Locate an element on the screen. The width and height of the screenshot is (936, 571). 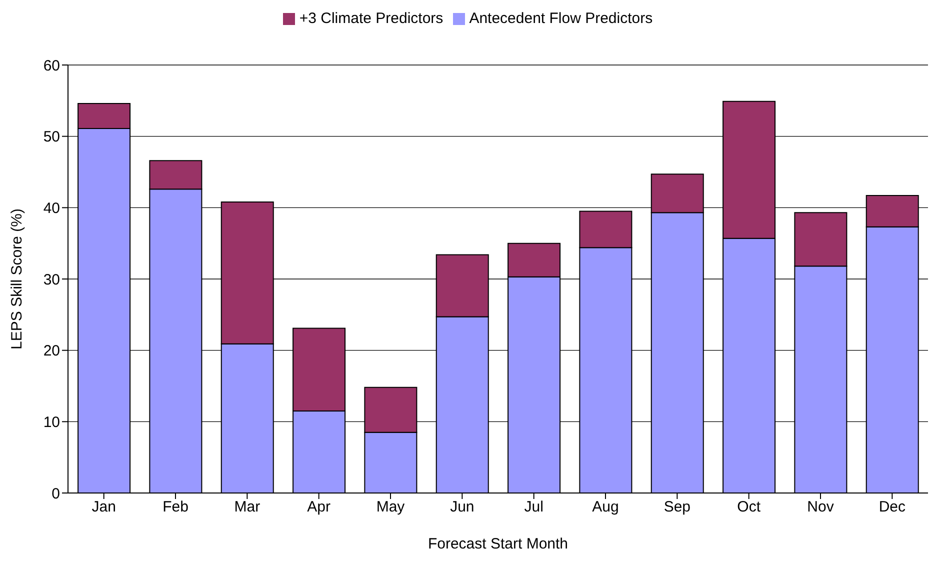
y-tick-label: 60 is located at coordinates (51, 65).